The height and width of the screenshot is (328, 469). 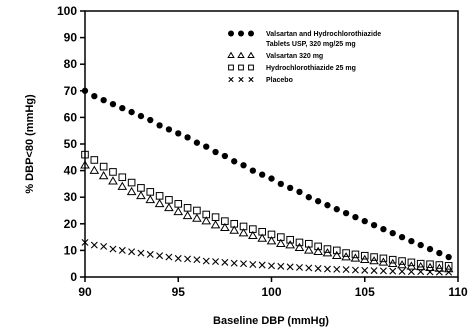 What do you see at coordinates (71, 224) in the screenshot?
I see `y-tick-label: 20` at bounding box center [71, 224].